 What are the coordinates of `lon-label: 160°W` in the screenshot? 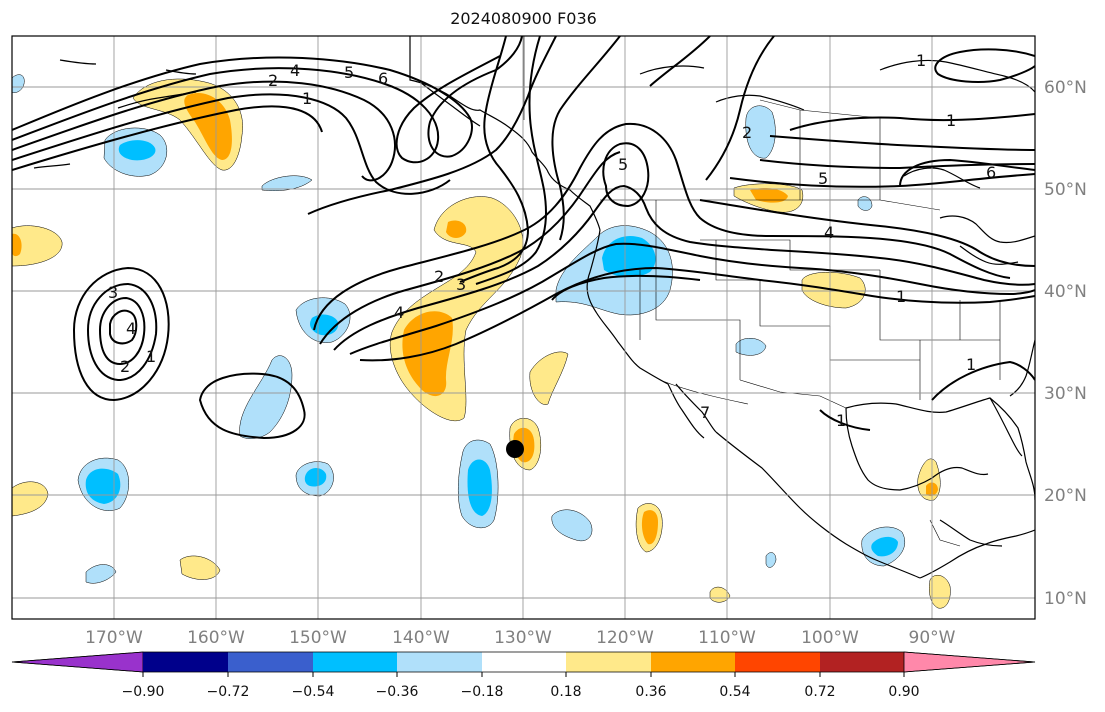 It's located at (216, 638).